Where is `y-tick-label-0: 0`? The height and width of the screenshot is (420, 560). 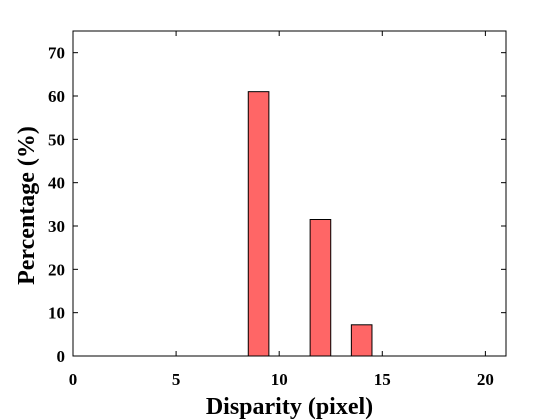
y-tick-label-0: 0 is located at coordinates (61, 356).